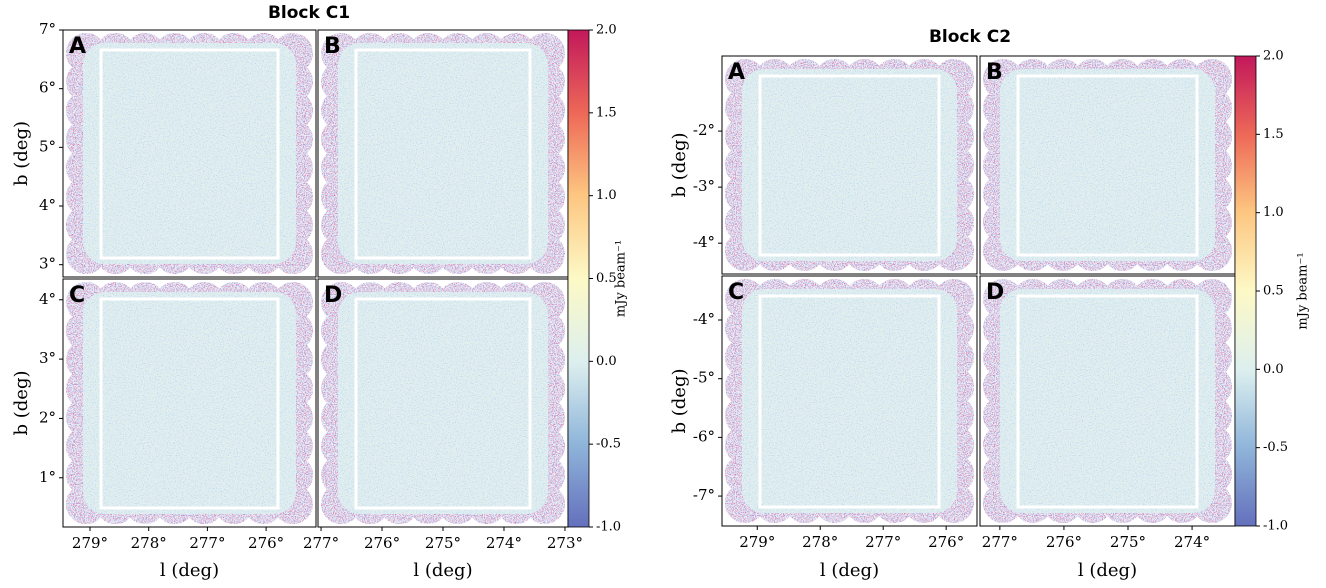  What do you see at coordinates (704, 130) in the screenshot?
I see `y-tick-label: -2°` at bounding box center [704, 130].